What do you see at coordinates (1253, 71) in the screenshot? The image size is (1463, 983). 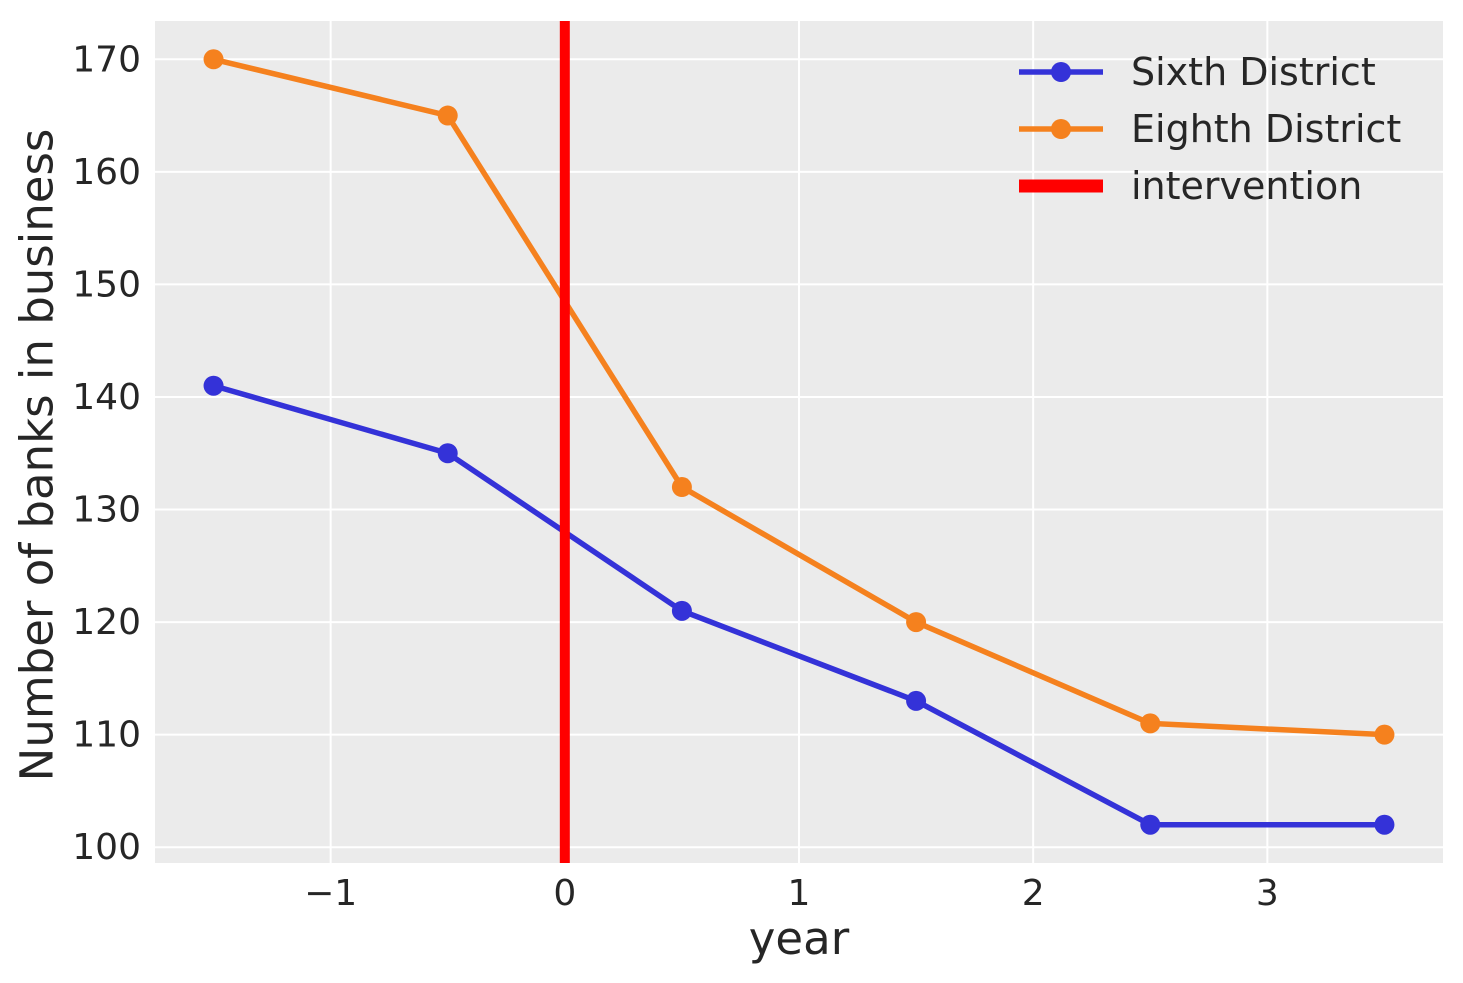 I see `legend-label: Sixth District` at bounding box center [1253, 71].